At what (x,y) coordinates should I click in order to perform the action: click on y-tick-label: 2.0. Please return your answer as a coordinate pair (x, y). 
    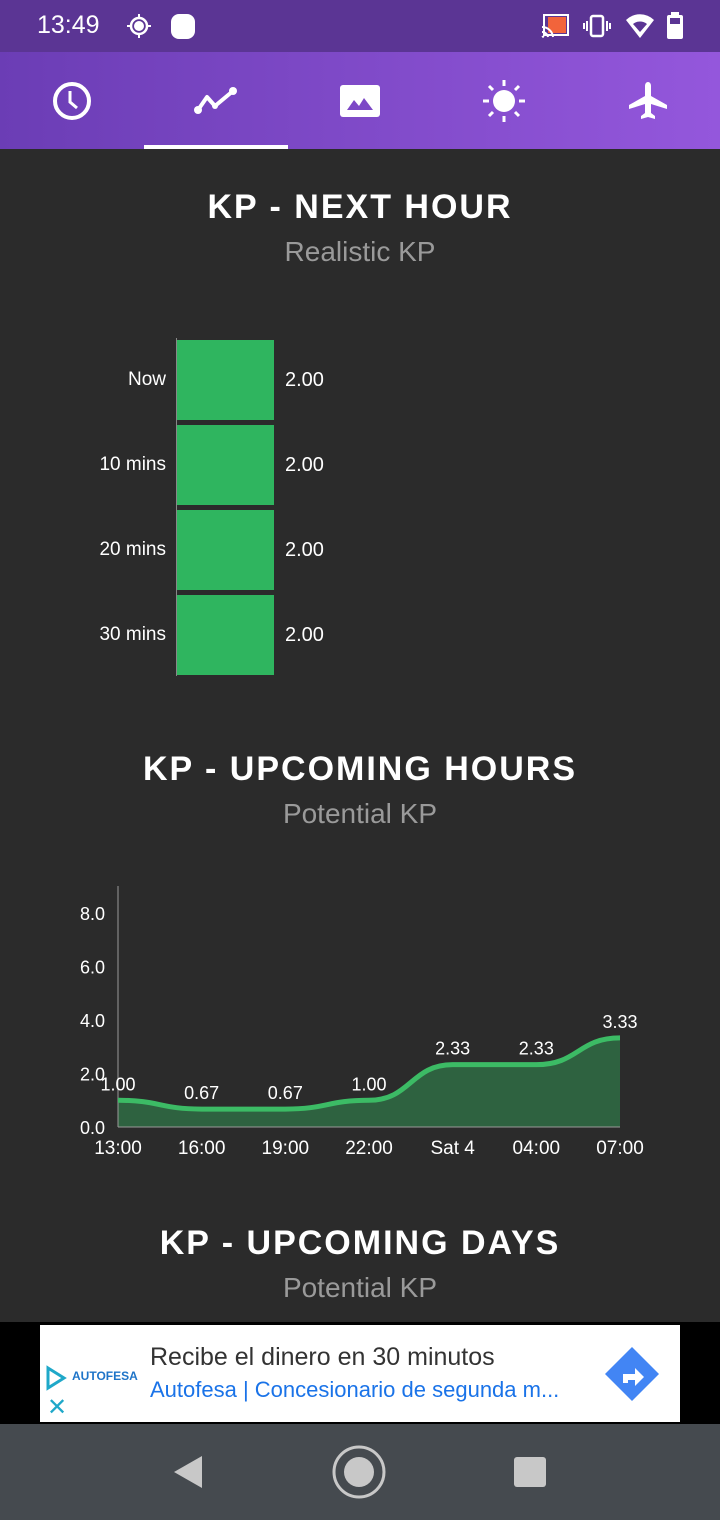
    Looking at the image, I should click on (92, 1075).